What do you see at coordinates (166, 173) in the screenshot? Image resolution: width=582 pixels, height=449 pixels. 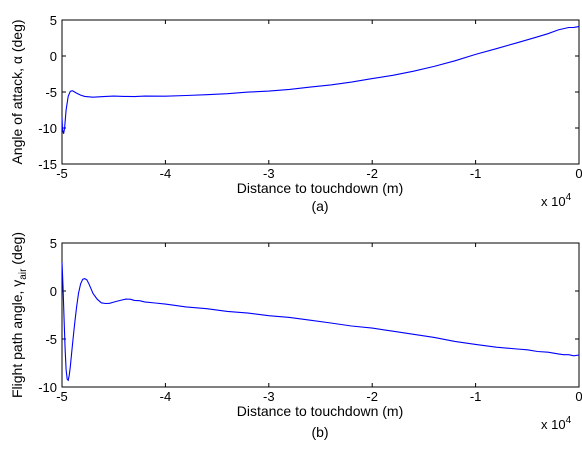 I see `panel-a-xtick-label-1: -4` at bounding box center [166, 173].